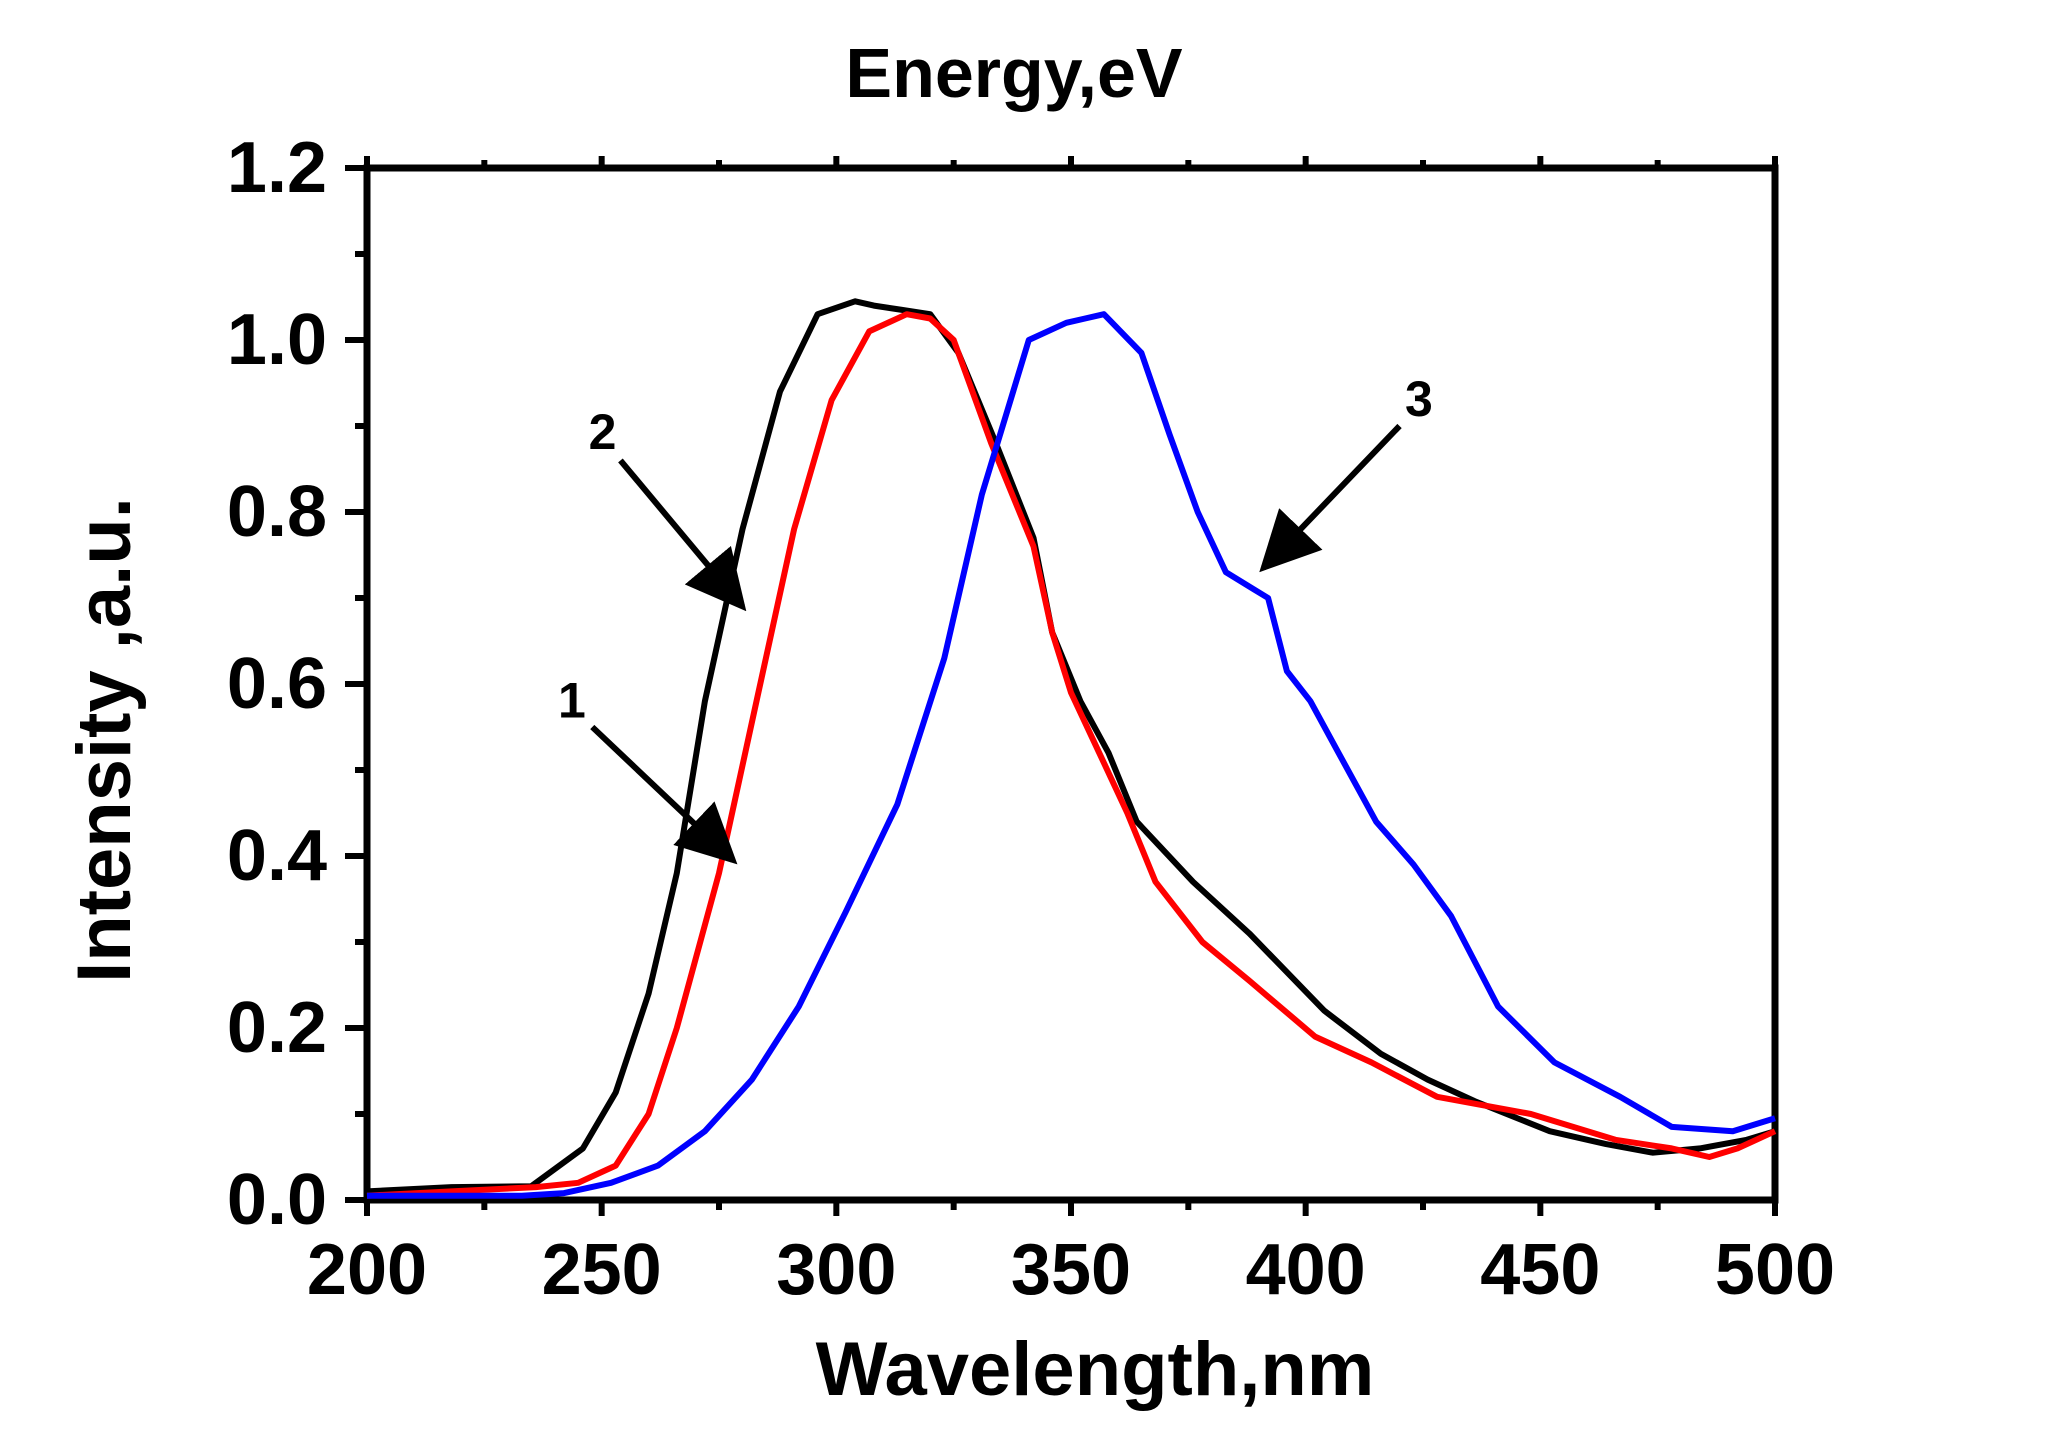 The image size is (2048, 1435). I want to click on y-tick-label: 0.0, so click(277, 1200).